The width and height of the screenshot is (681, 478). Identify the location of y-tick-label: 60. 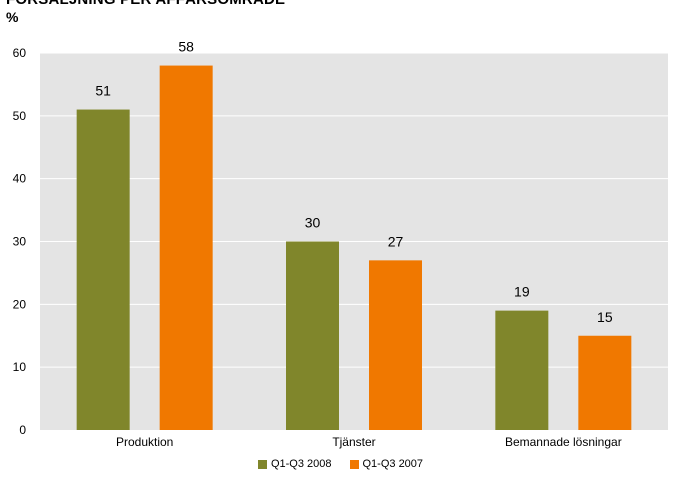
(20, 53).